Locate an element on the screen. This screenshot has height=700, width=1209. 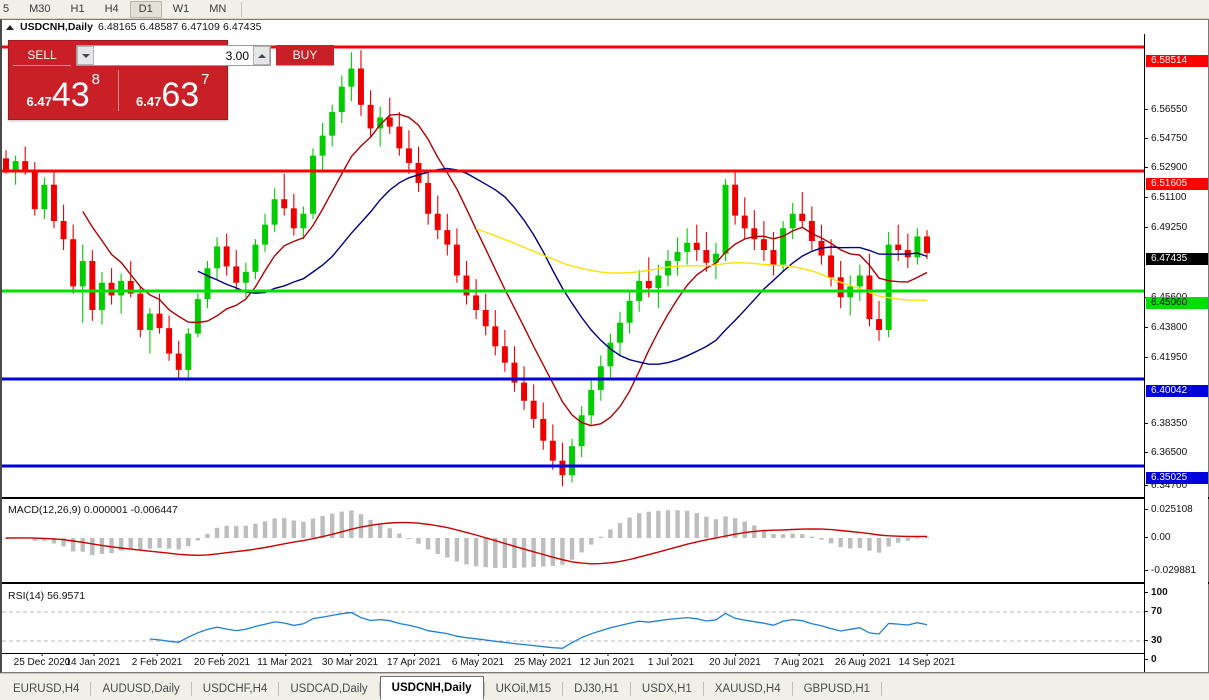
sell-button: SELL is located at coordinates (42, 55).